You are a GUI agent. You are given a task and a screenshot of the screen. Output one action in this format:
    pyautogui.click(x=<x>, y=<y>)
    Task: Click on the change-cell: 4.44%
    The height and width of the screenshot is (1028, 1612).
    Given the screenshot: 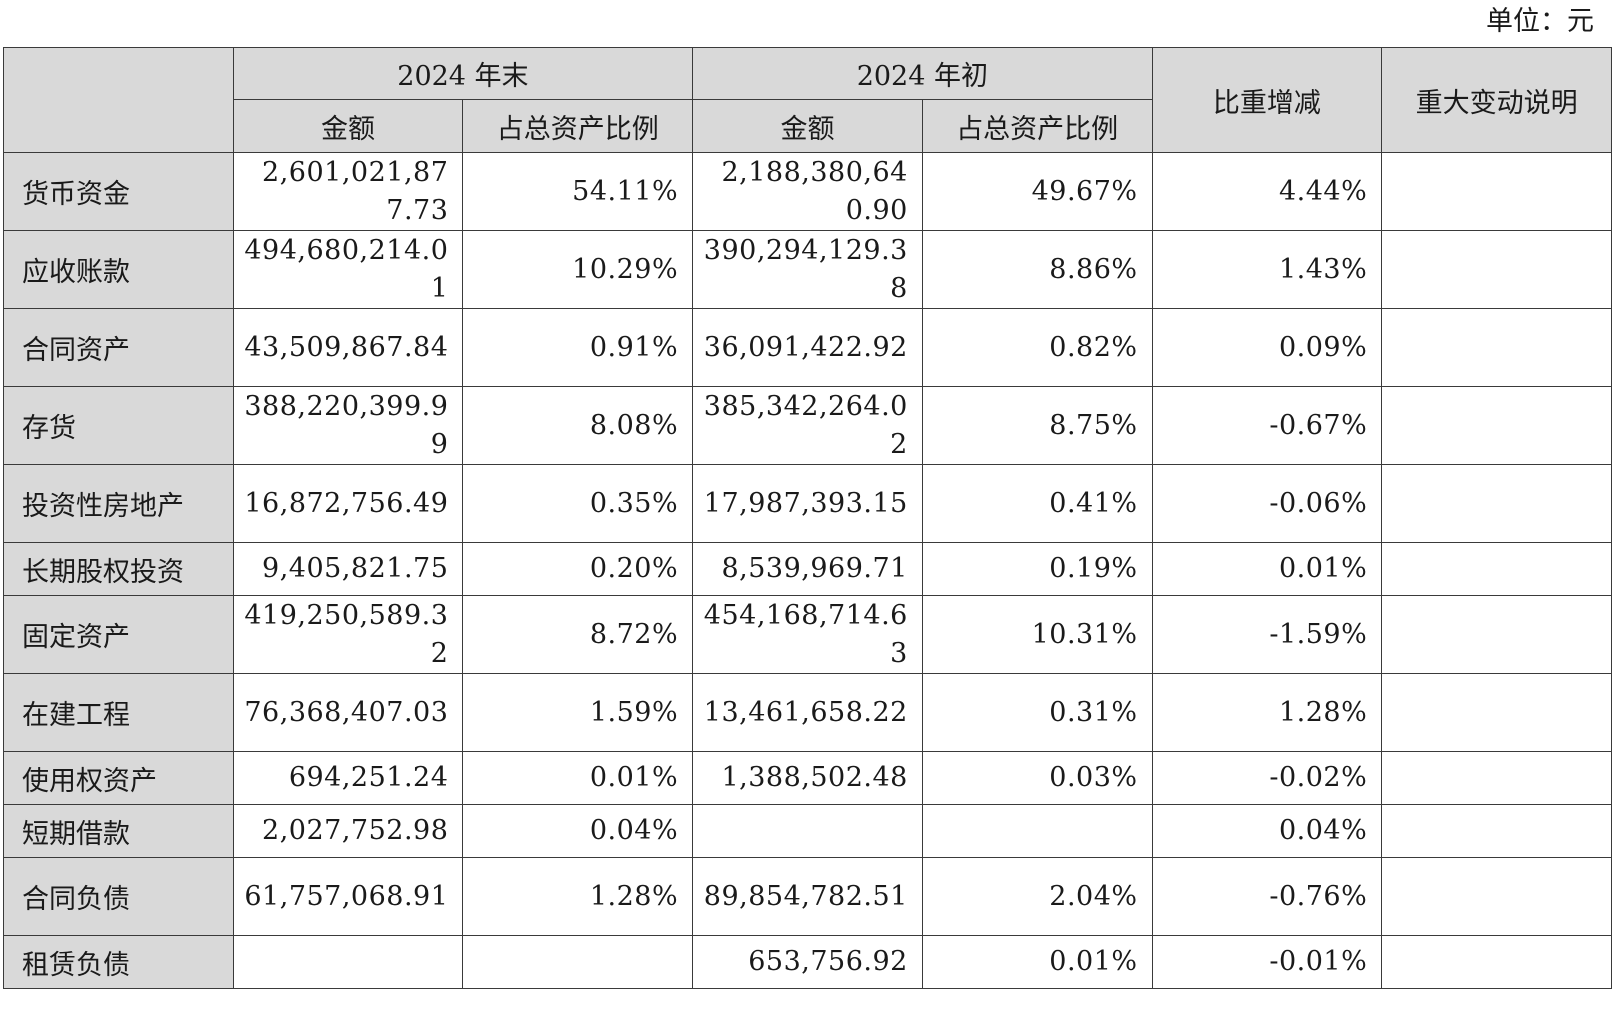 What is the action you would take?
    pyautogui.click(x=1267, y=191)
    